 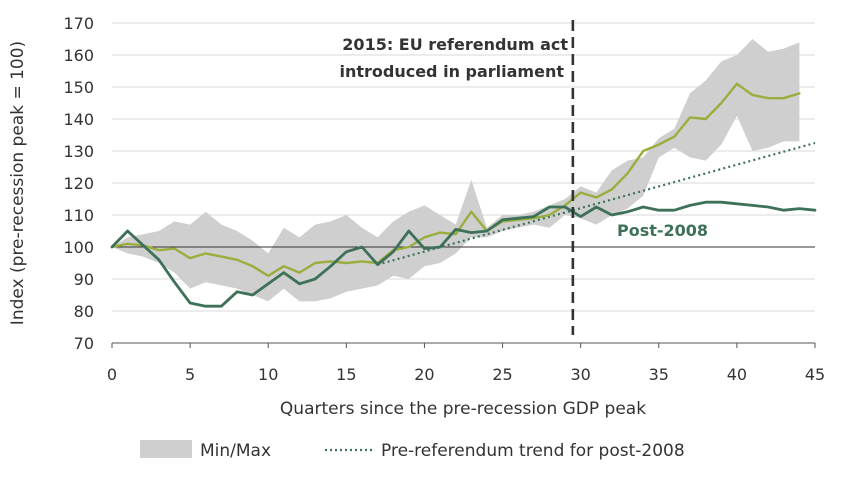 I want to click on y-axis-title: Index (pre-recession peak = 100), so click(x=18, y=183).